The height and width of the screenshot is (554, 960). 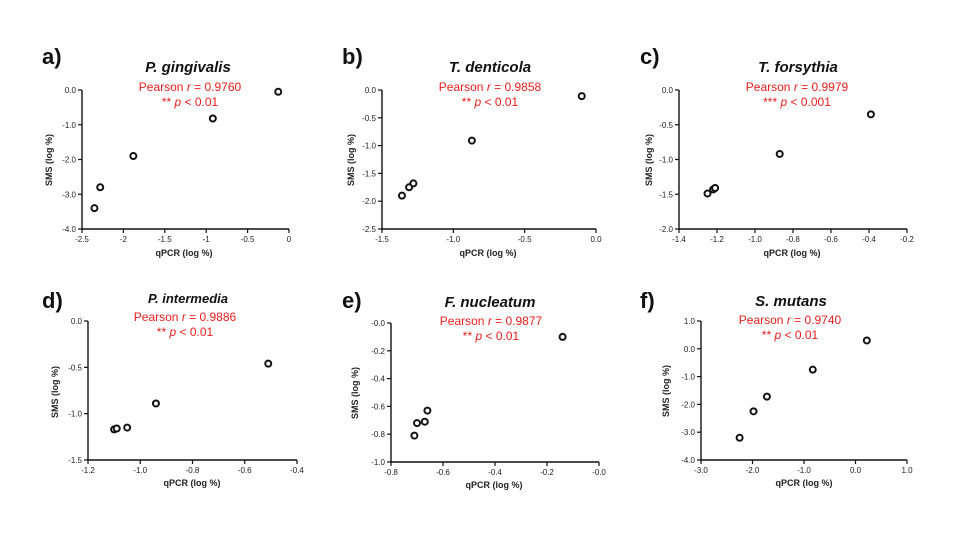 I want to click on x-tick-label: -1.4, so click(x=679, y=239).